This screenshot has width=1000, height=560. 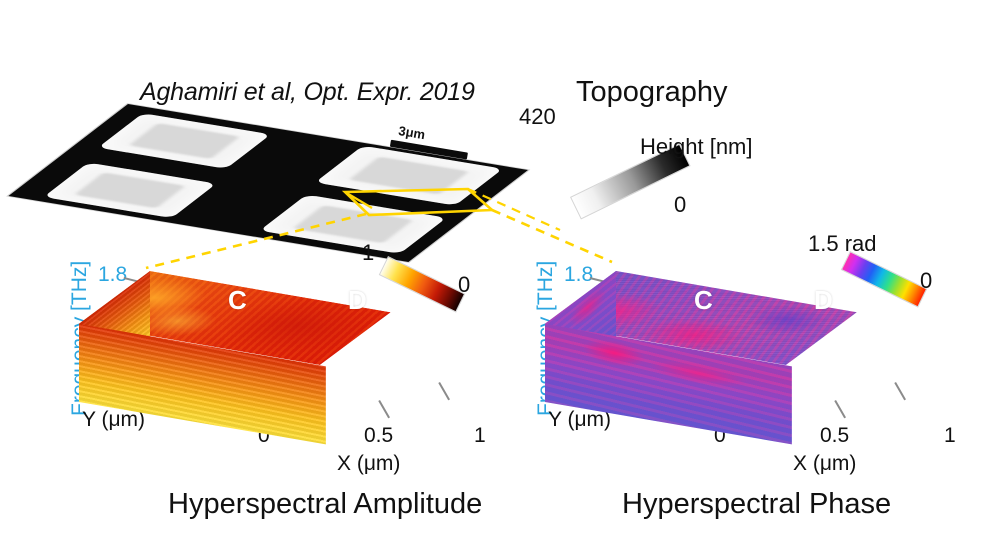 What do you see at coordinates (884, 279) in the screenshot?
I see `phase-colorbar` at bounding box center [884, 279].